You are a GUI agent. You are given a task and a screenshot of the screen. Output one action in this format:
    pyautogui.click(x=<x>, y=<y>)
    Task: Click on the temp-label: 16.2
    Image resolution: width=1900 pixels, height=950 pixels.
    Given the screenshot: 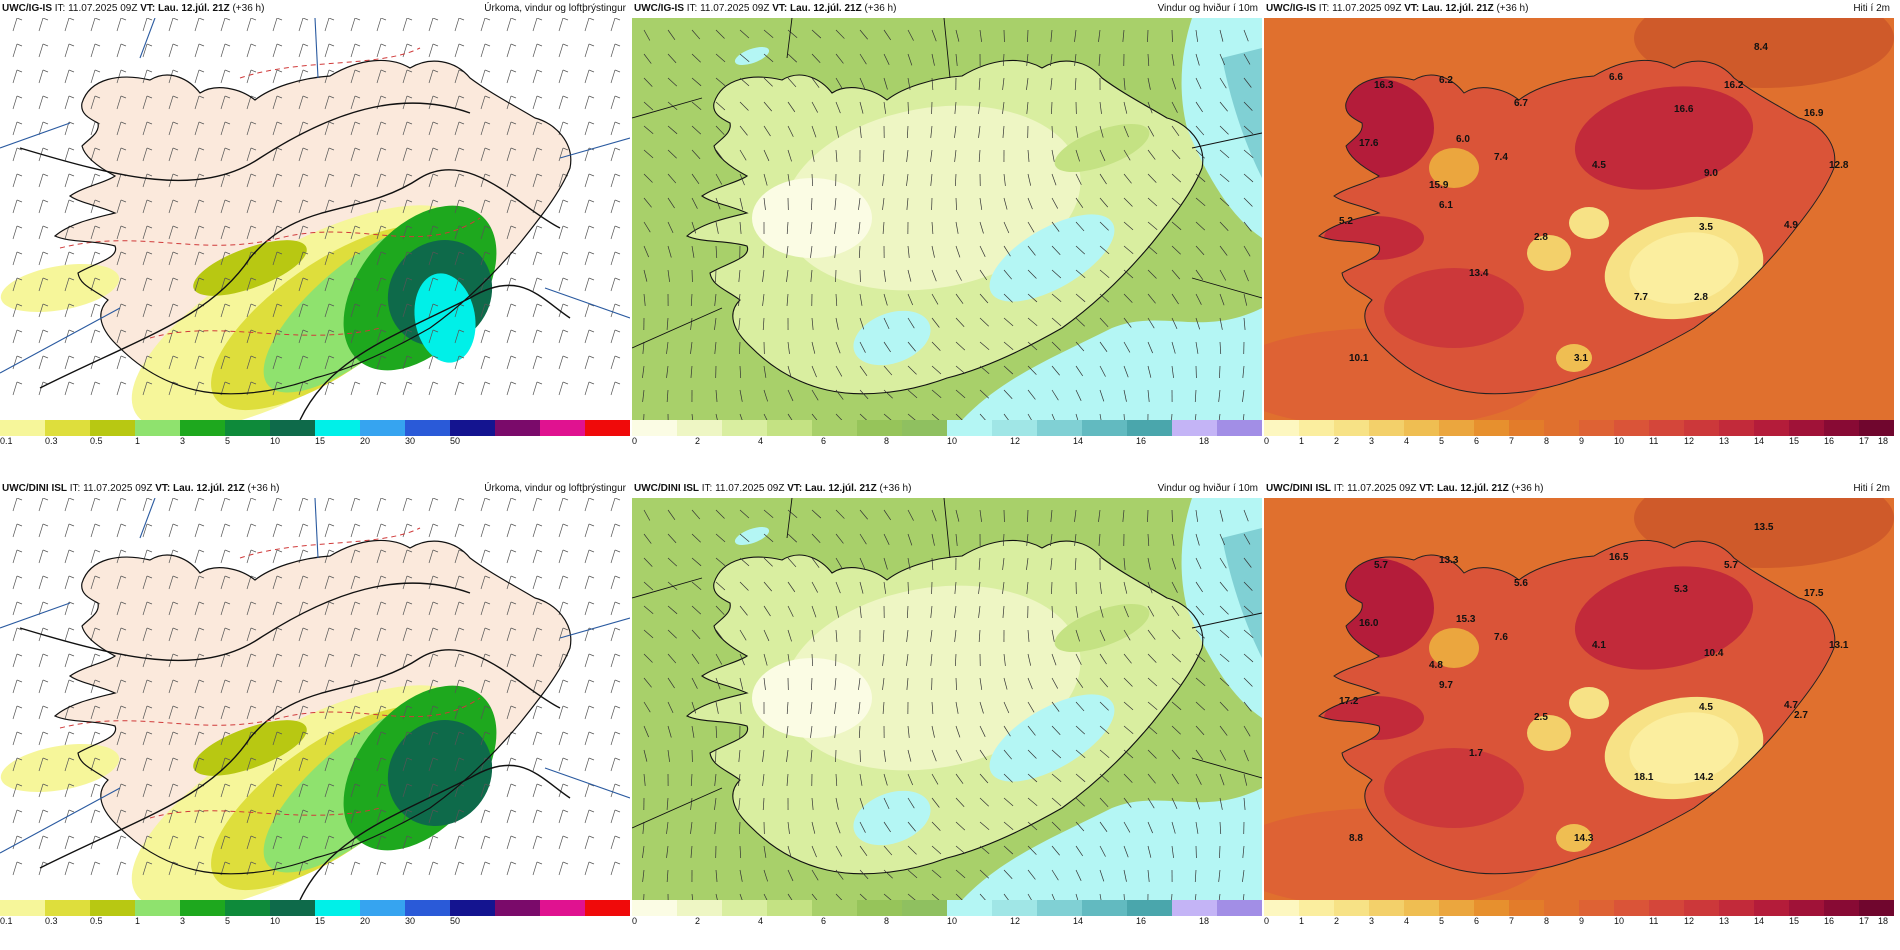 What is the action you would take?
    pyautogui.click(x=1734, y=85)
    